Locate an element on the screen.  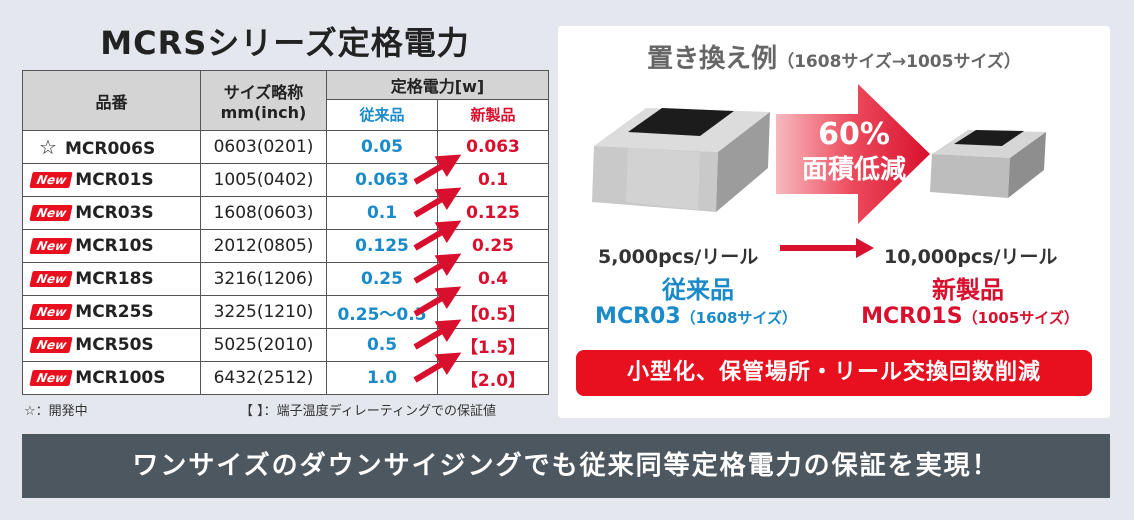
header-size: サイズ略称 mm(inch) is located at coordinates (263, 100).